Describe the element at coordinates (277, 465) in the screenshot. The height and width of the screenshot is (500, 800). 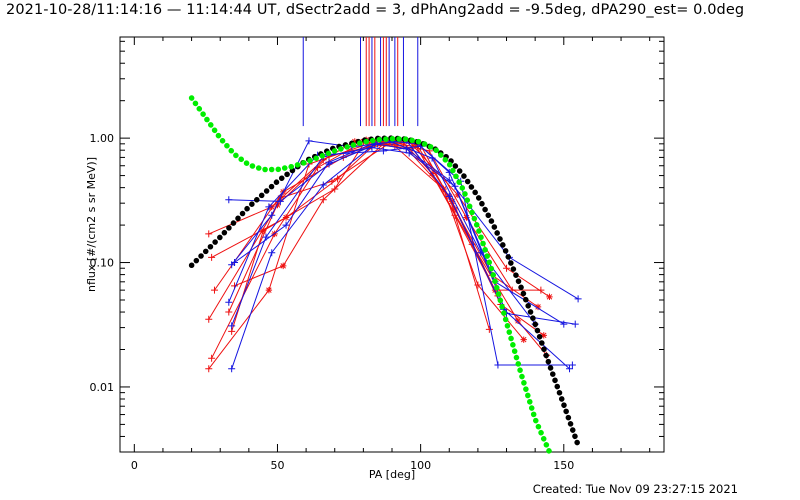
I see `x-tick-label: 50` at that location.